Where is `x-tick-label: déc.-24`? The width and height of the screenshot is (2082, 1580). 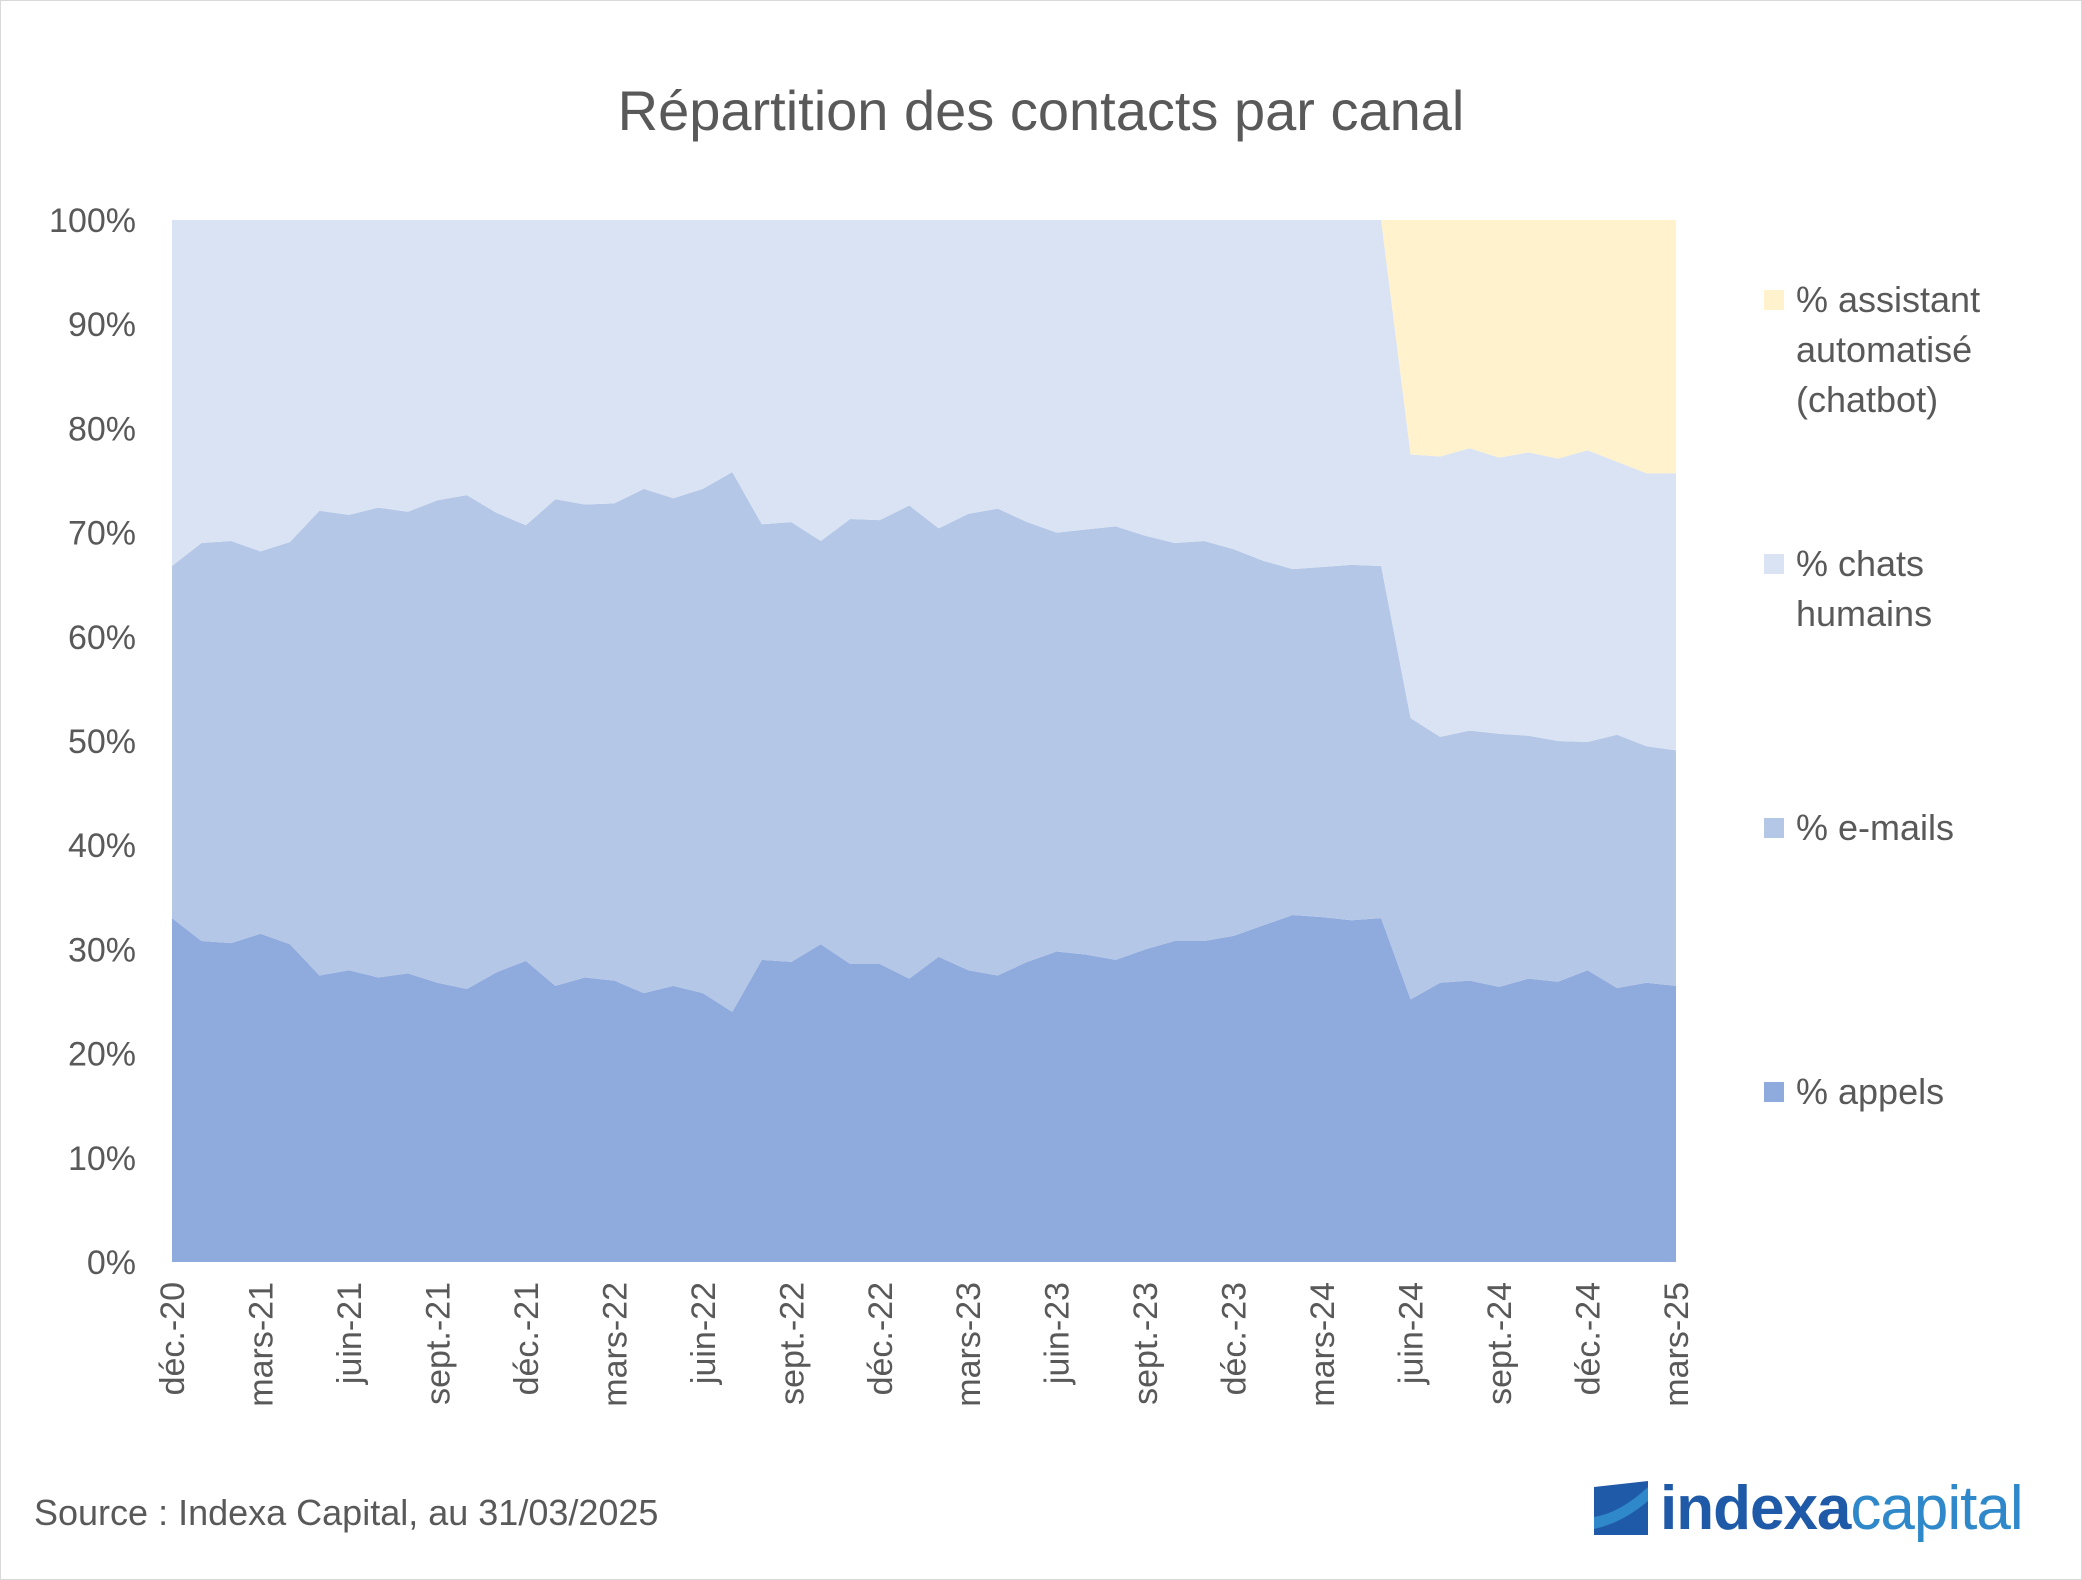
x-tick-label: déc.-24 is located at coordinates (1589, 1338).